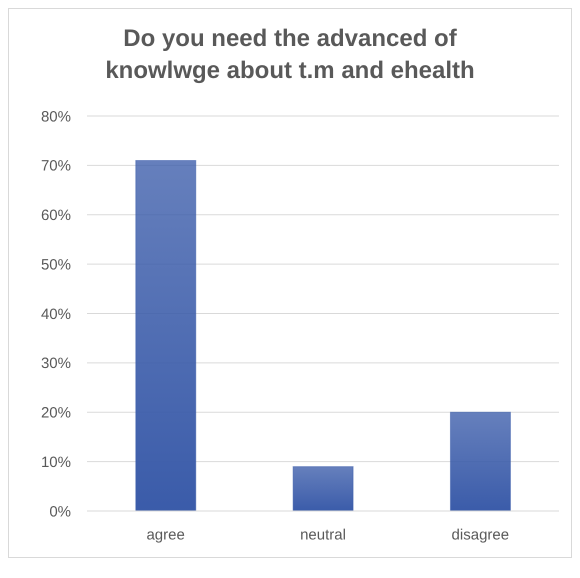 This screenshot has height=578, width=580. What do you see at coordinates (55, 166) in the screenshot?
I see `y-tick-label: 70%` at bounding box center [55, 166].